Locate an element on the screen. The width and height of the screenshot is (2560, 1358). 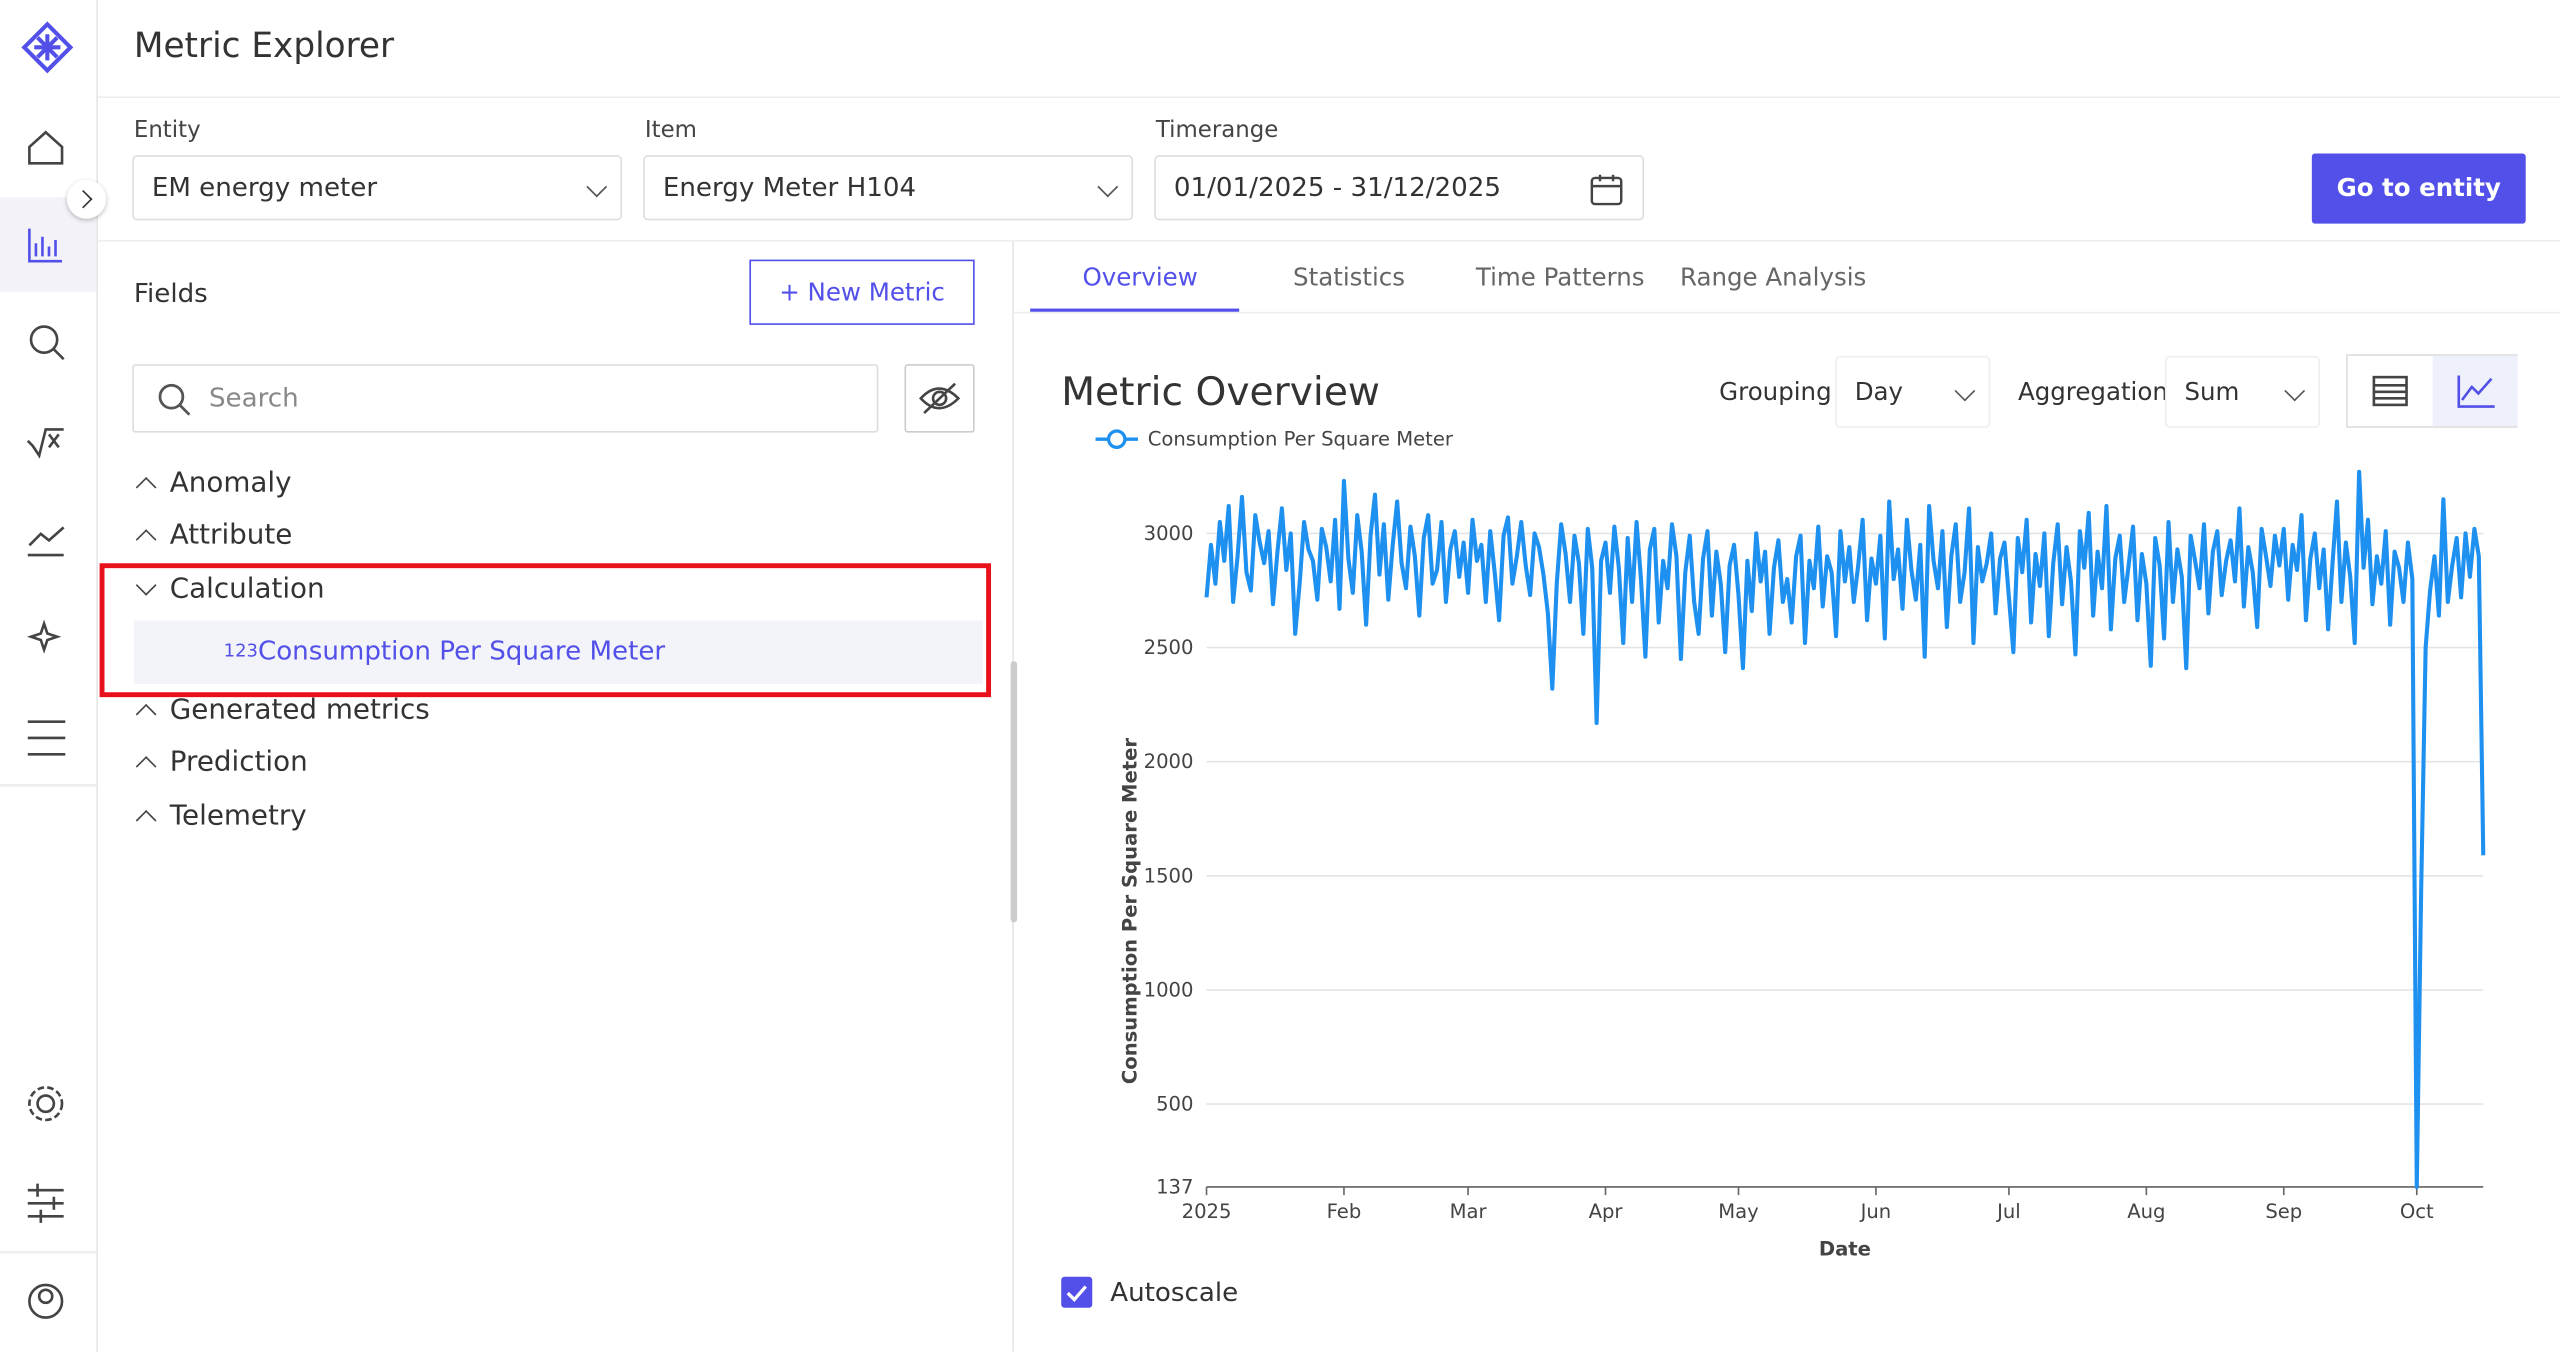
item-select: Energy Meter H104 is located at coordinates (888, 188).